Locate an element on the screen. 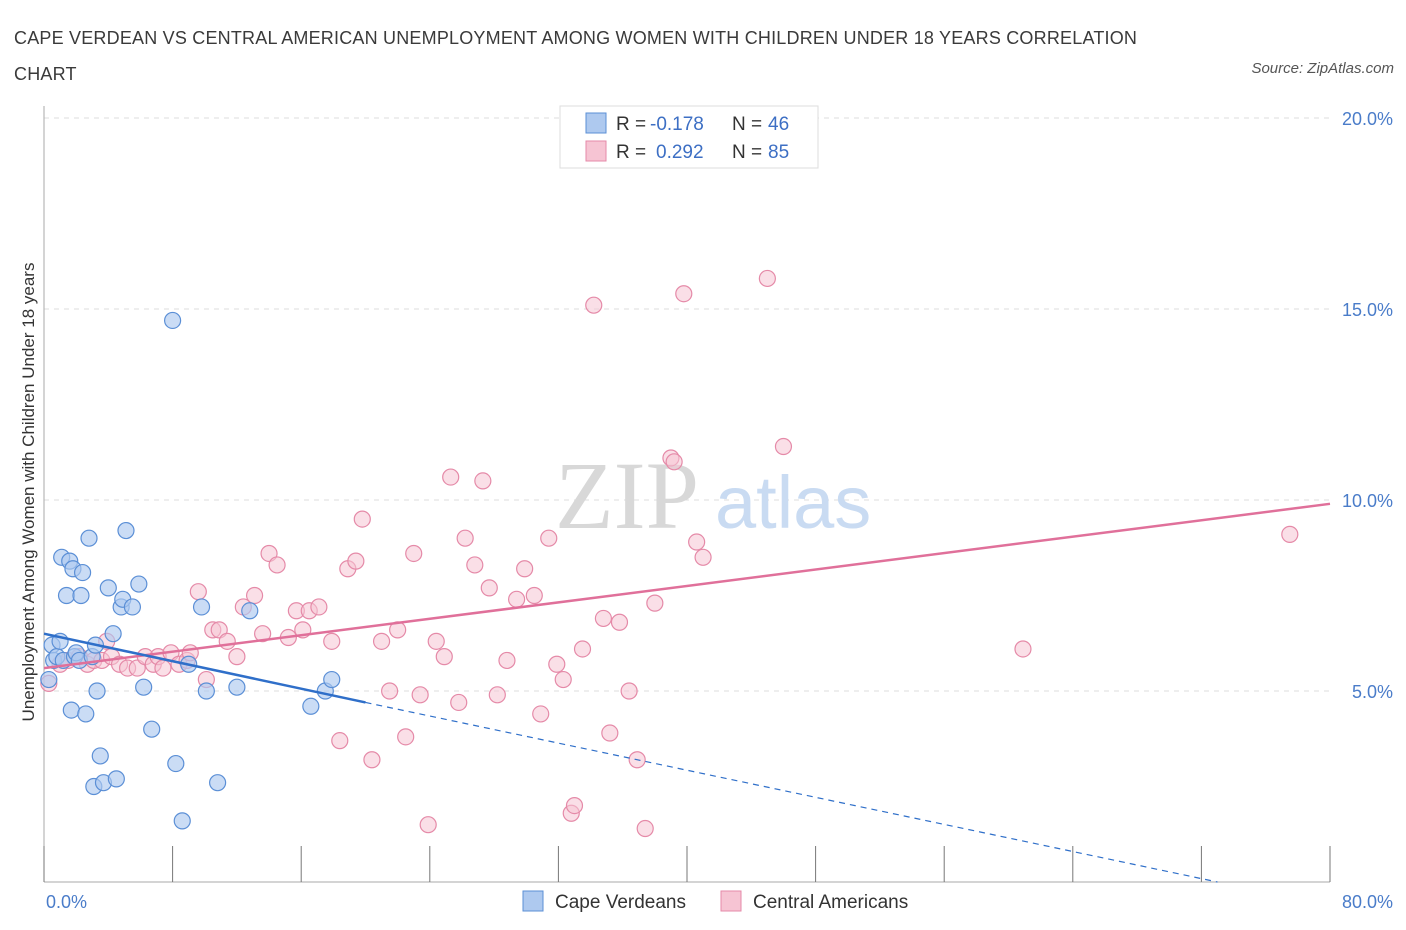  y-tick-label: 15.0% is located at coordinates (1367, 310).